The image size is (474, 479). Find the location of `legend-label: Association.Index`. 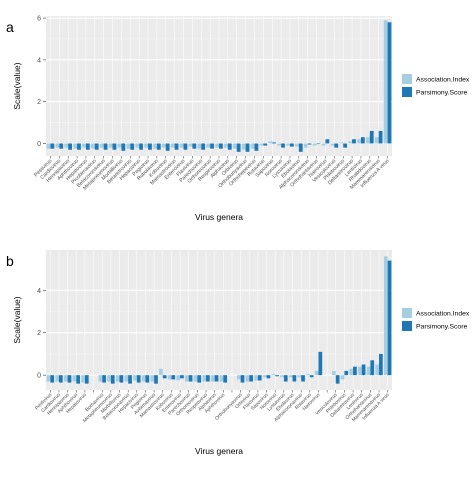

legend-label: Association.Index is located at coordinates (443, 80).